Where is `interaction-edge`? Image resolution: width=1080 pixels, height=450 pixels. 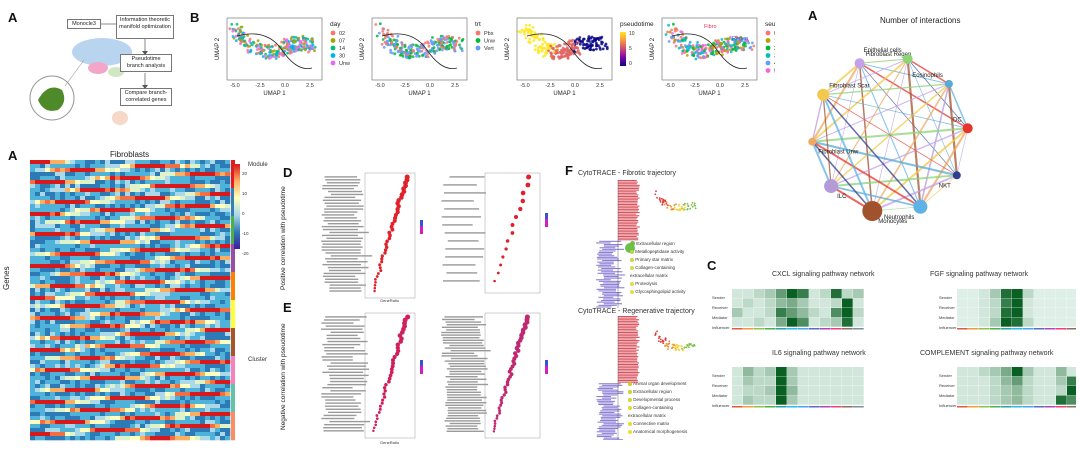
interaction-edge is located at coordinates (881, 113).